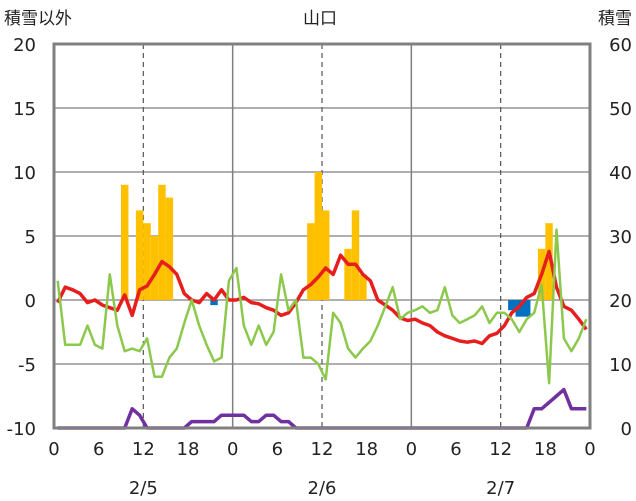  Describe the element at coordinates (615, 19) in the screenshot. I see `right-axis-label: 積雪` at that location.